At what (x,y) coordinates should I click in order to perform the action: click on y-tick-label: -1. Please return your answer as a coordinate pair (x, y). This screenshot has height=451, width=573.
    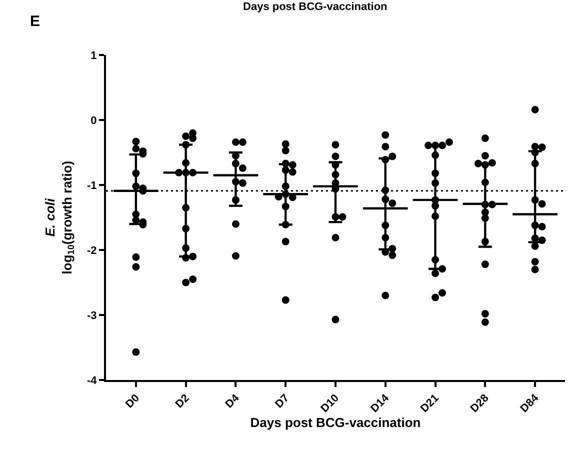
    Looking at the image, I should click on (92, 186).